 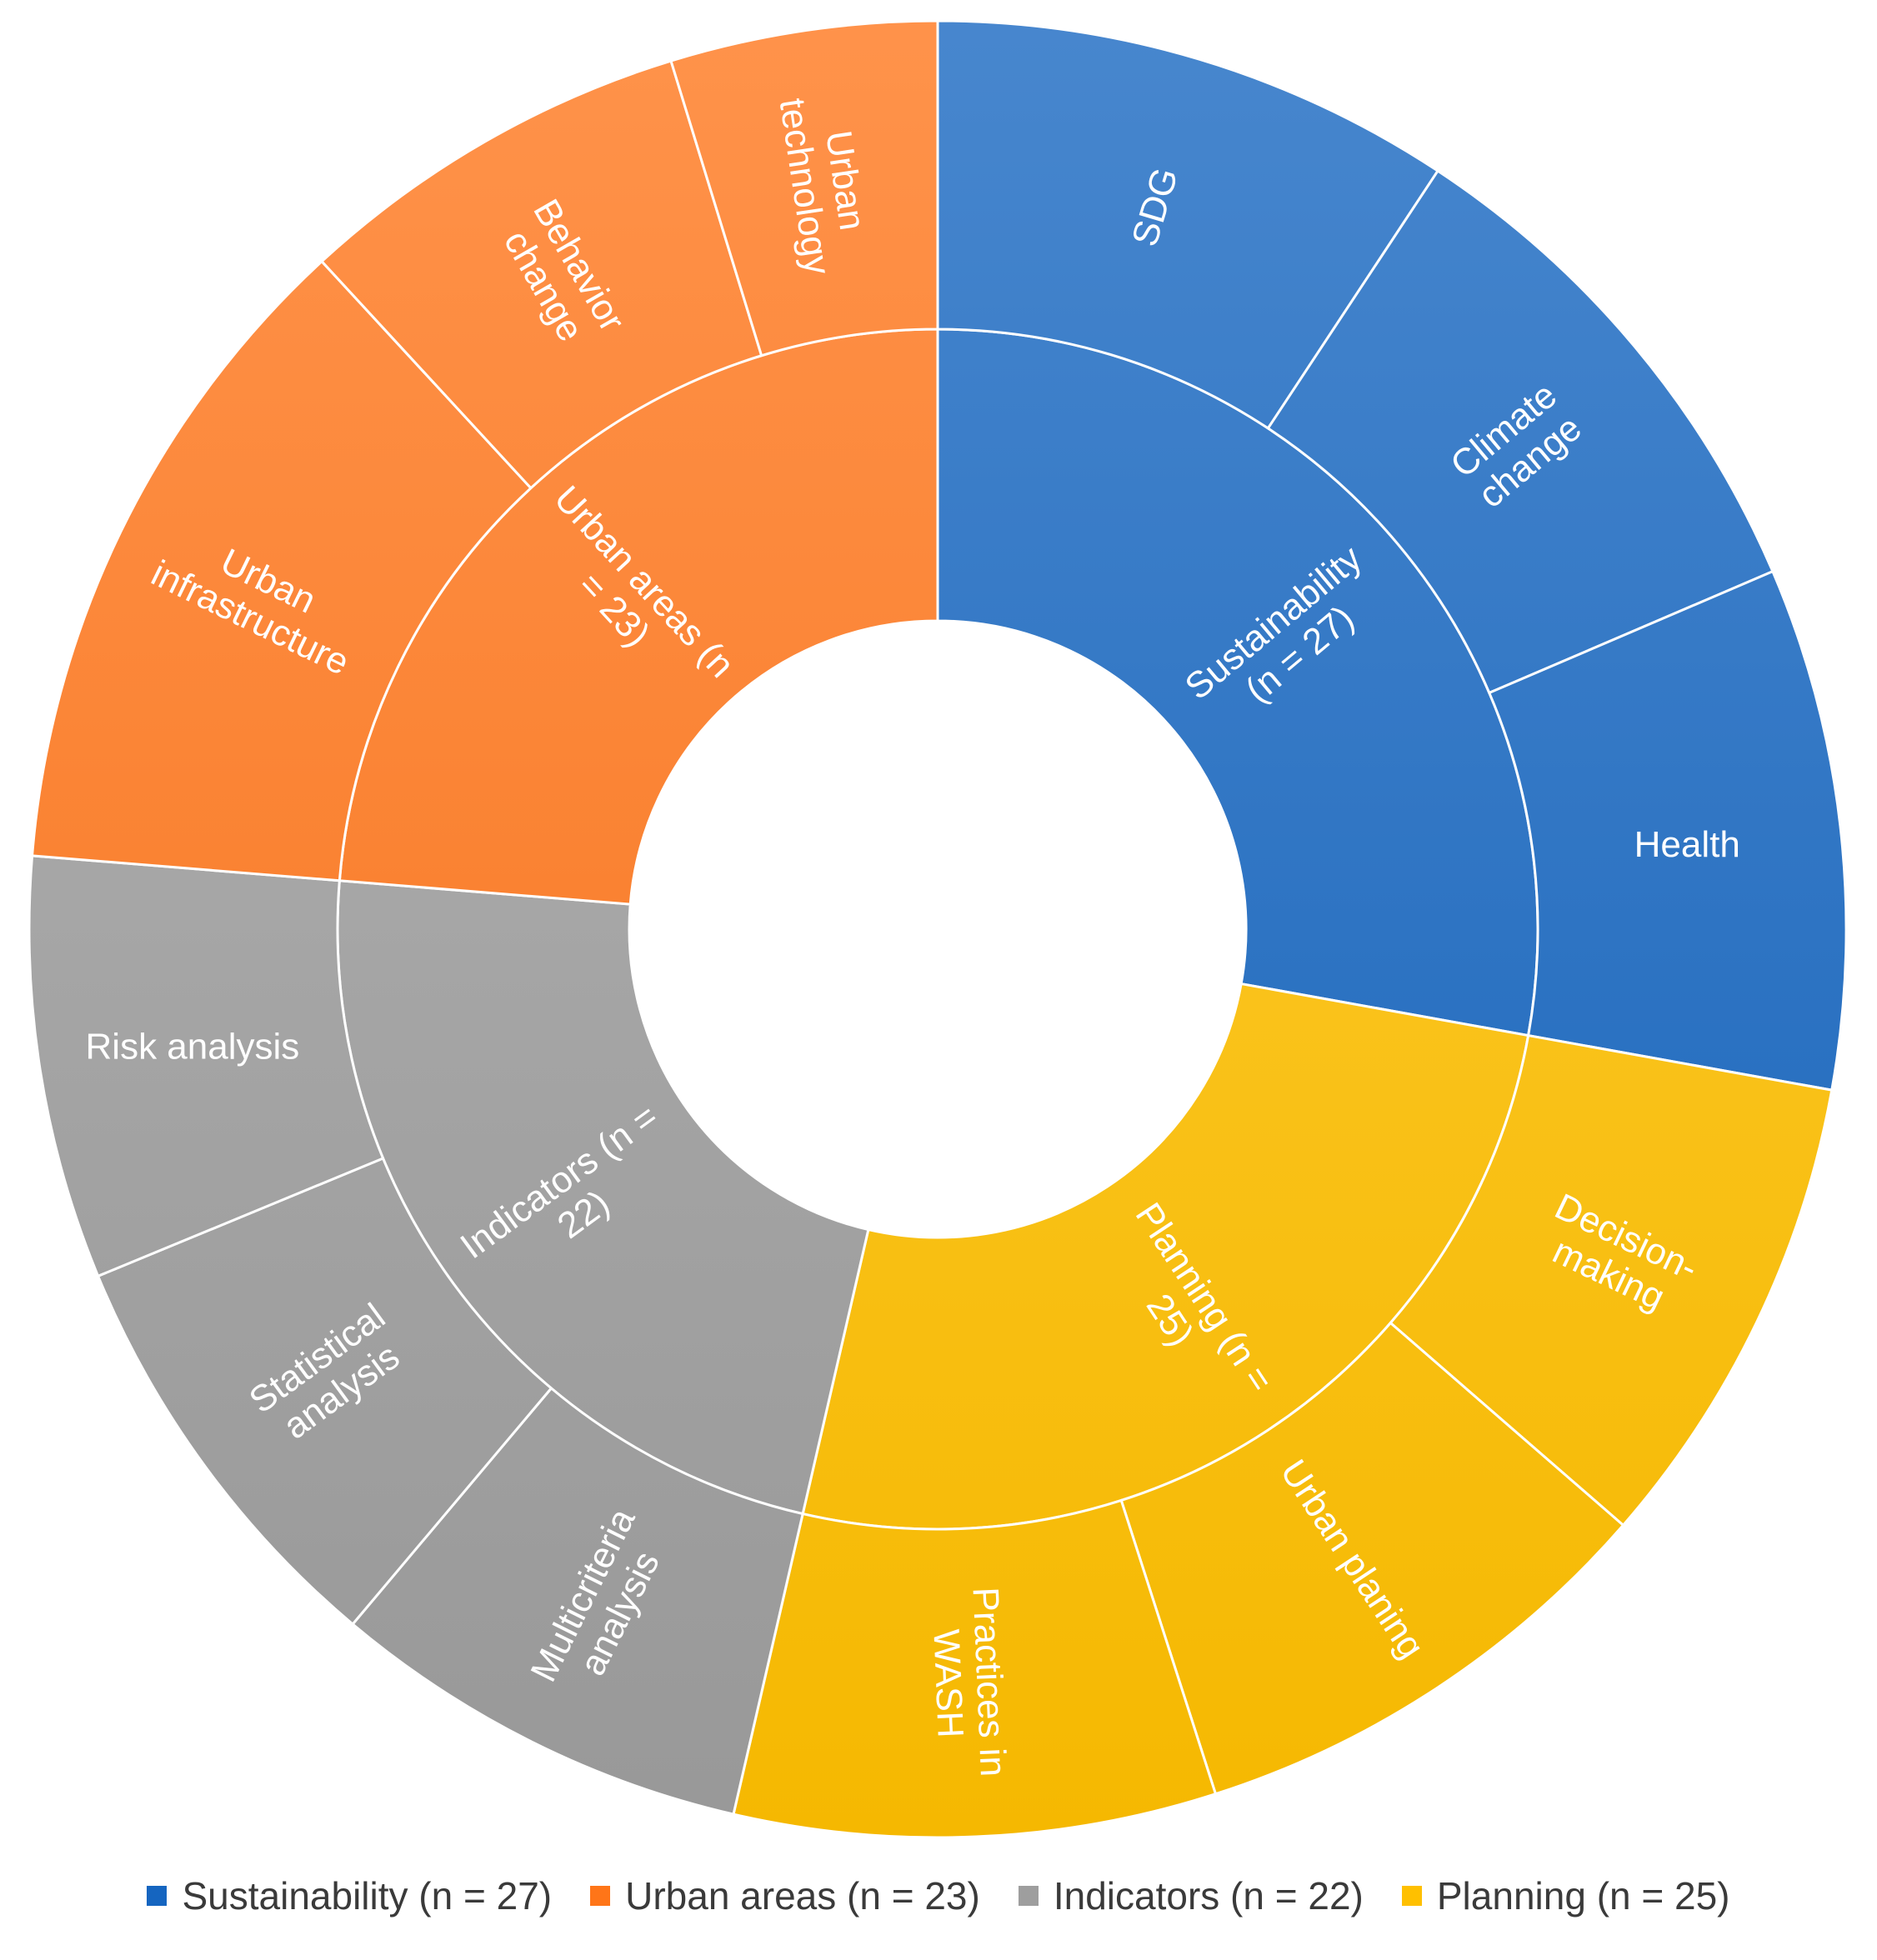 I want to click on health-label-line: Health, so click(x=1687, y=844).